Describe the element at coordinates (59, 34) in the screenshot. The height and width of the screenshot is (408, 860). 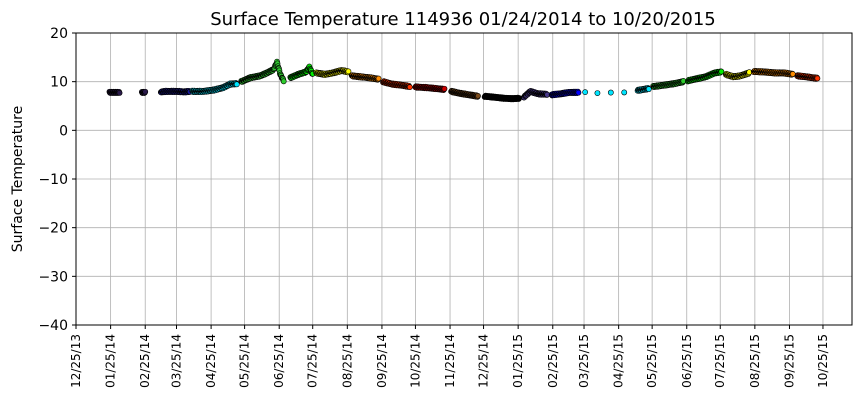
I see `y-tick-label: 20` at that location.